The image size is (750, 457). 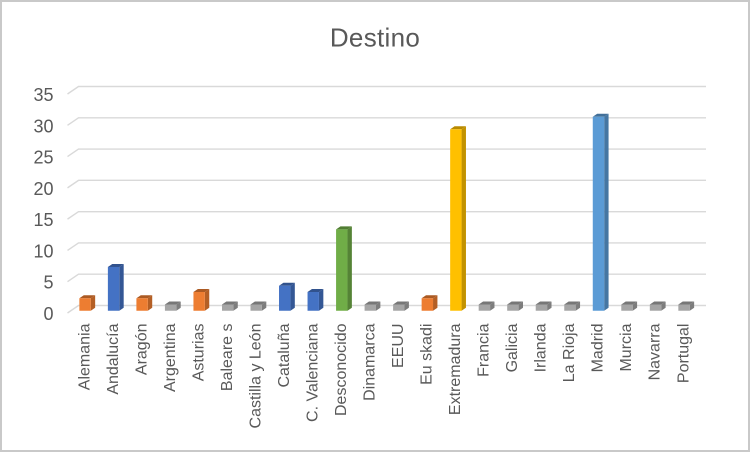 What do you see at coordinates (569, 352) in the screenshot?
I see `svg-text: La Rioja` at bounding box center [569, 352].